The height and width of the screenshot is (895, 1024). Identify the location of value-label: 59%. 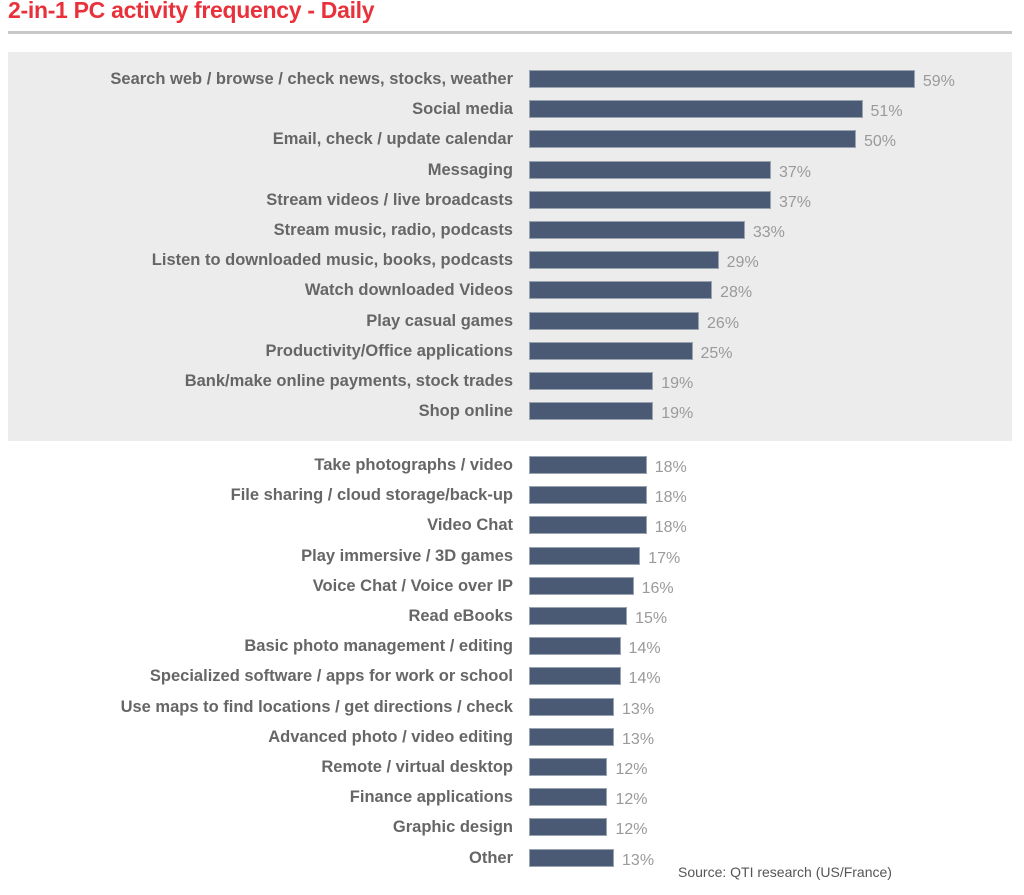
(938, 81).